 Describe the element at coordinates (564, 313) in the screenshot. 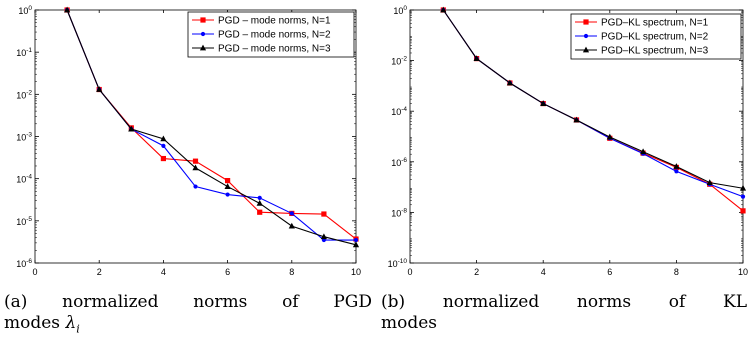

I see `caption-b: (b) normalized norms of KL modes` at that location.